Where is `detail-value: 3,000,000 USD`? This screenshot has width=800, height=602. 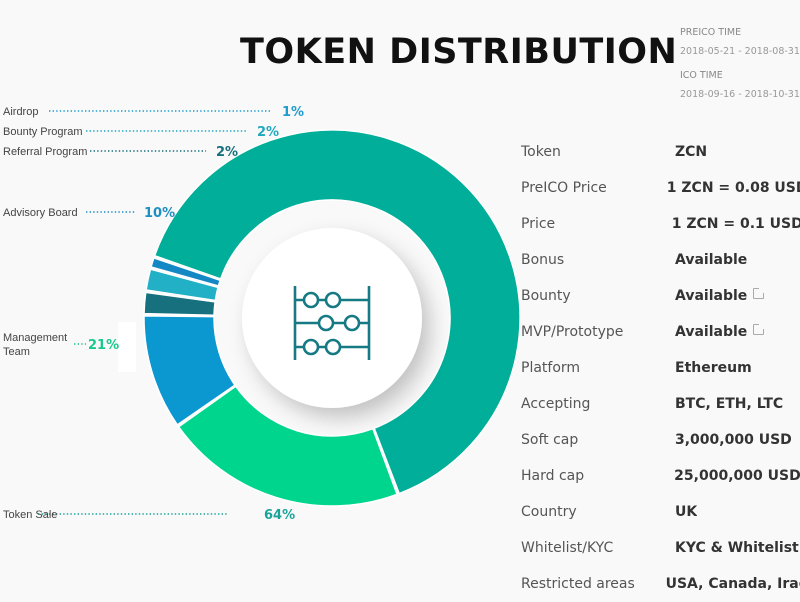 detail-value: 3,000,000 USD is located at coordinates (733, 440).